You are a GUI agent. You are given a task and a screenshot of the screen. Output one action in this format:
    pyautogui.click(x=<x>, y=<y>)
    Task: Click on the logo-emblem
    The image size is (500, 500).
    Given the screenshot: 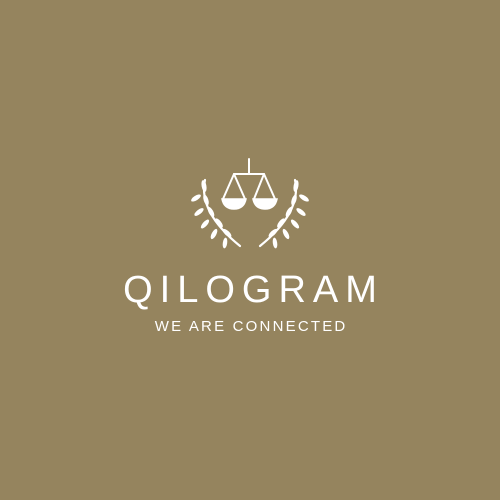 What is the action you would take?
    pyautogui.click(x=250, y=203)
    